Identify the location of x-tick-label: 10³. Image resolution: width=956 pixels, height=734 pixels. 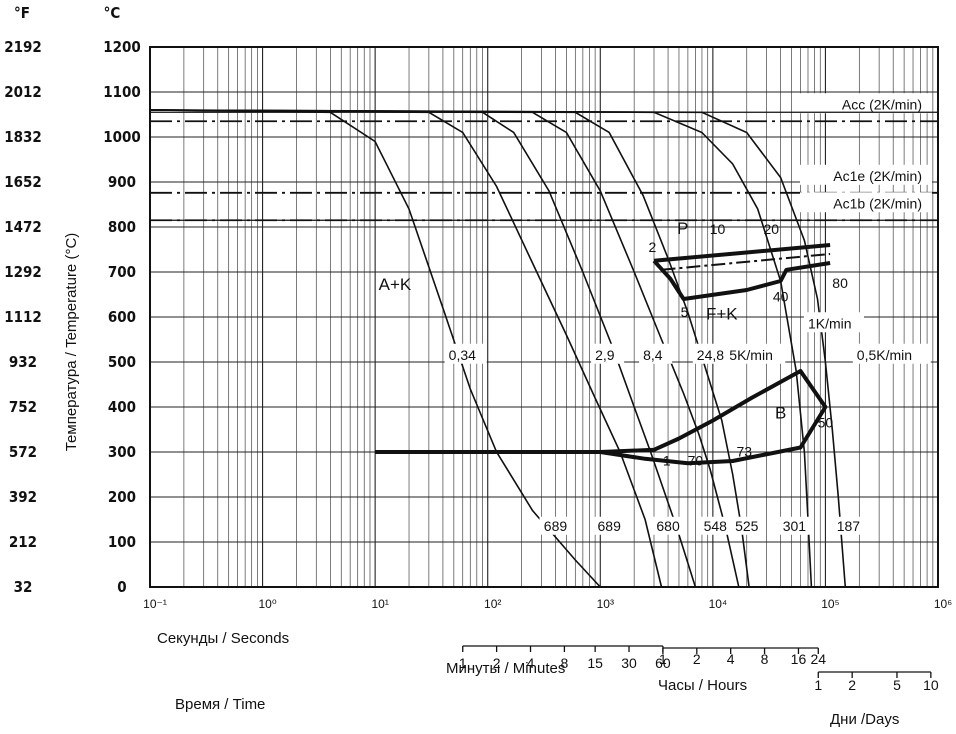
(605, 604).